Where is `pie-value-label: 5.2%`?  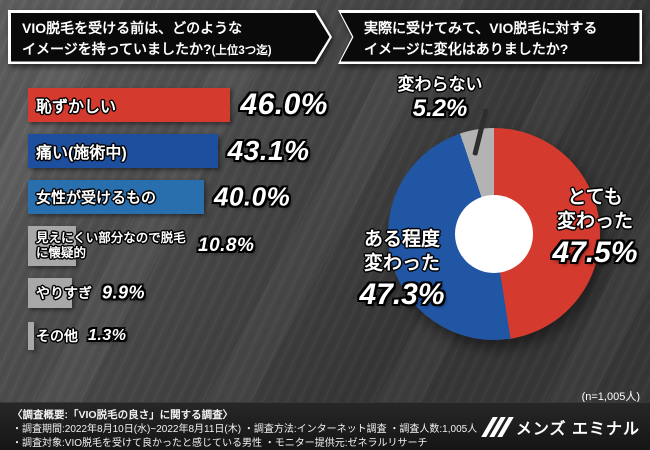 pie-value-label: 5.2% is located at coordinates (440, 109).